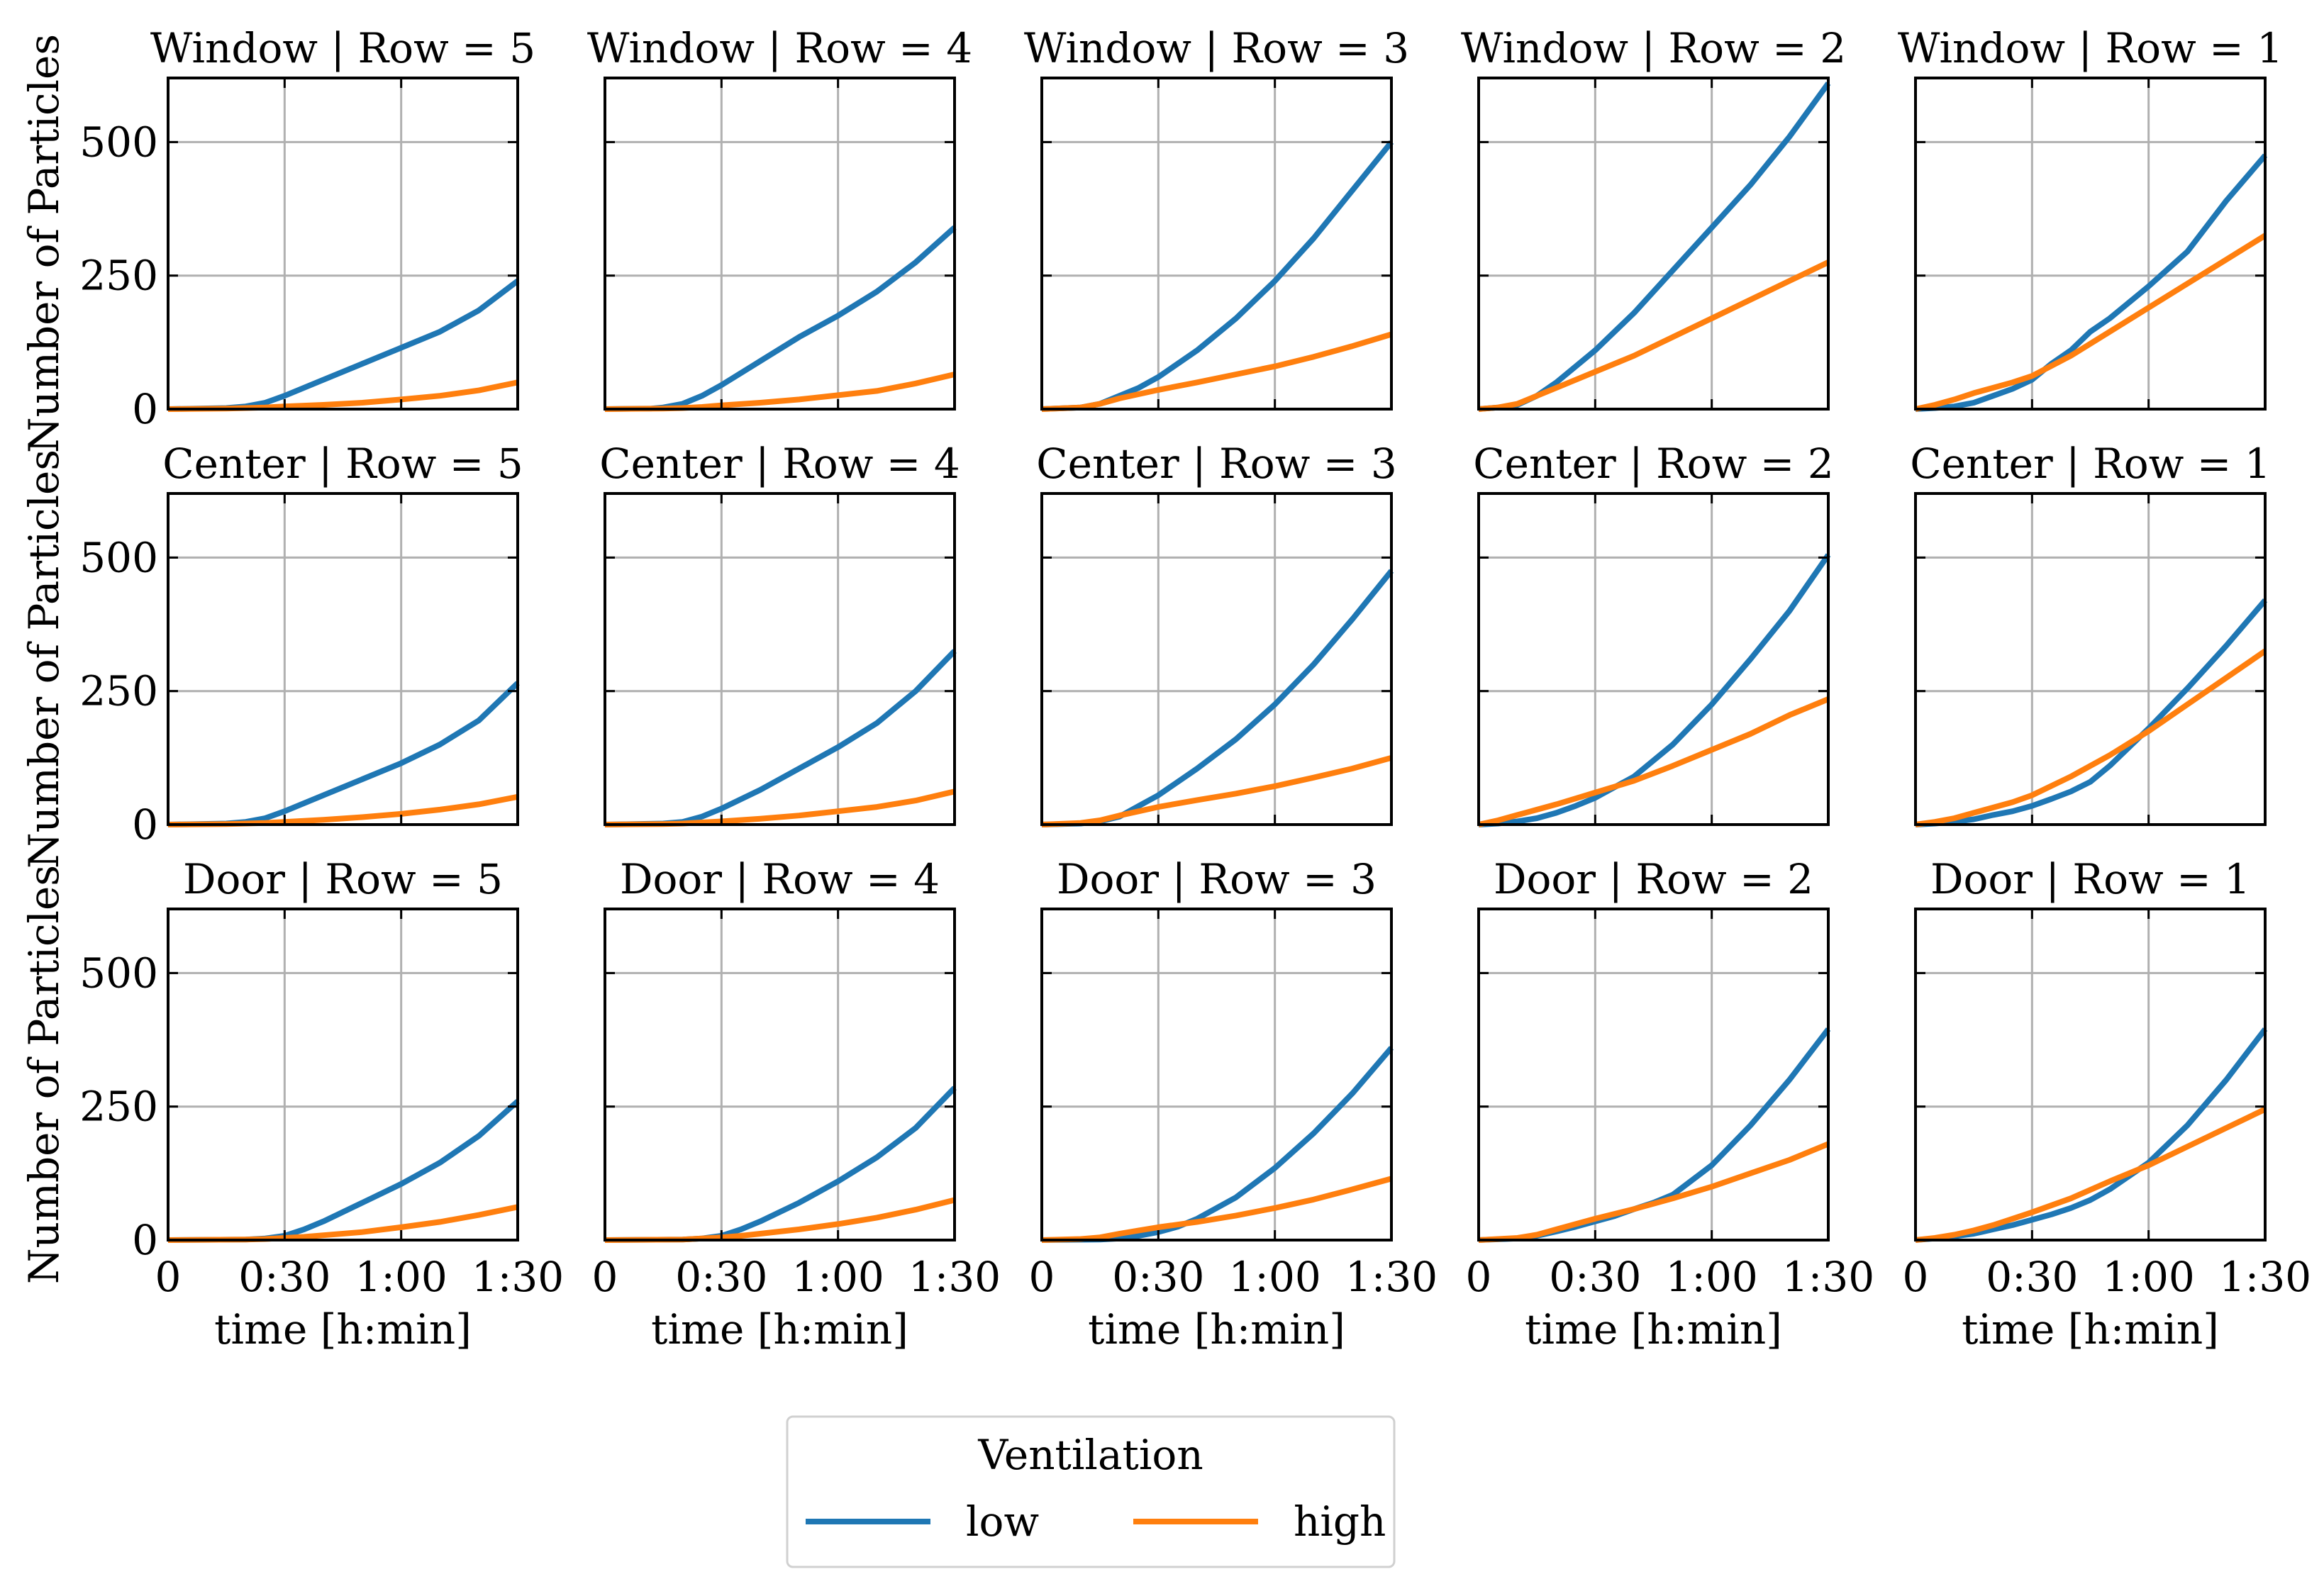 The width and height of the screenshot is (2324, 1596). I want to click on panel: Window | Row = 1, so click(2090, 218).